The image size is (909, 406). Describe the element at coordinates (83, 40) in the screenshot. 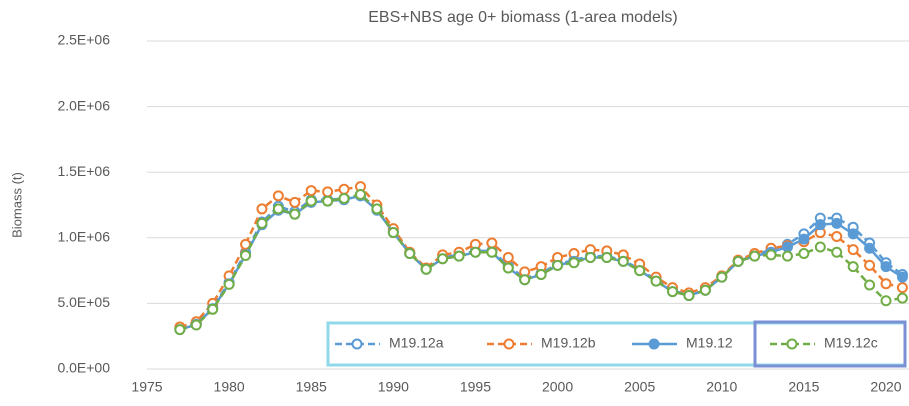

I see `y-tick-label: 2.5E+06` at that location.